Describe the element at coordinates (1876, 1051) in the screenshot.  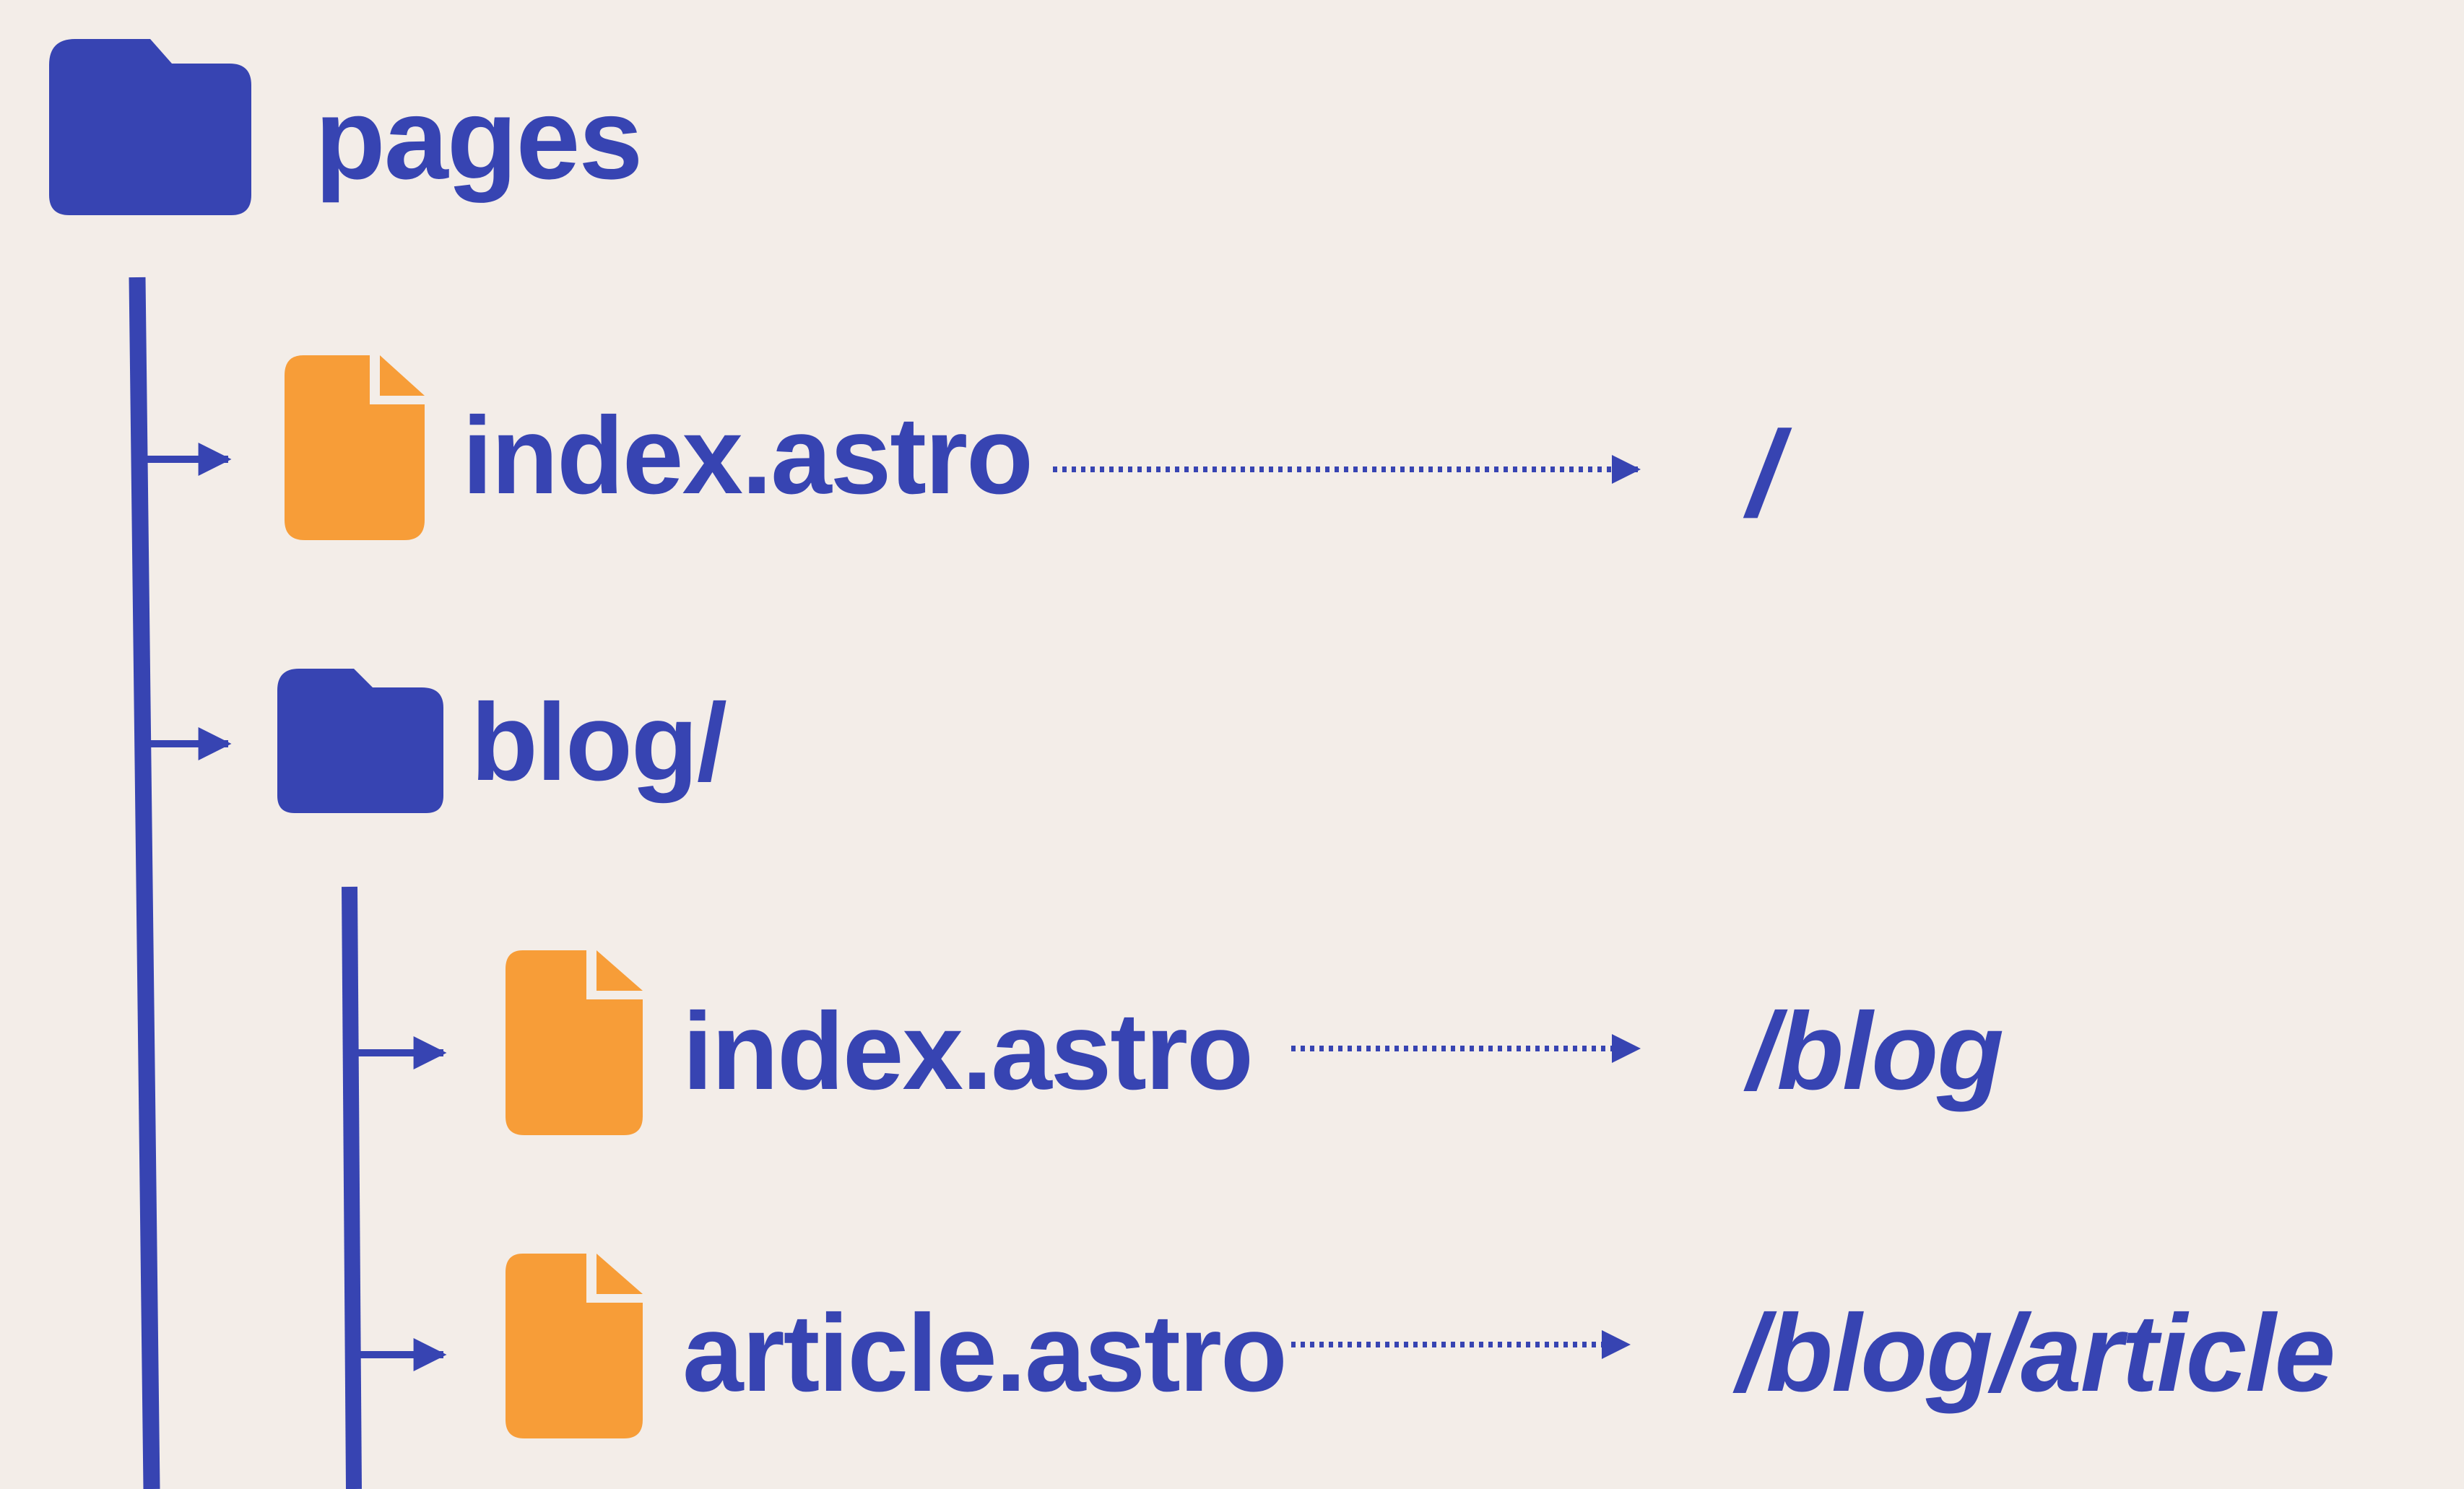
I see `route-label: /blog` at that location.